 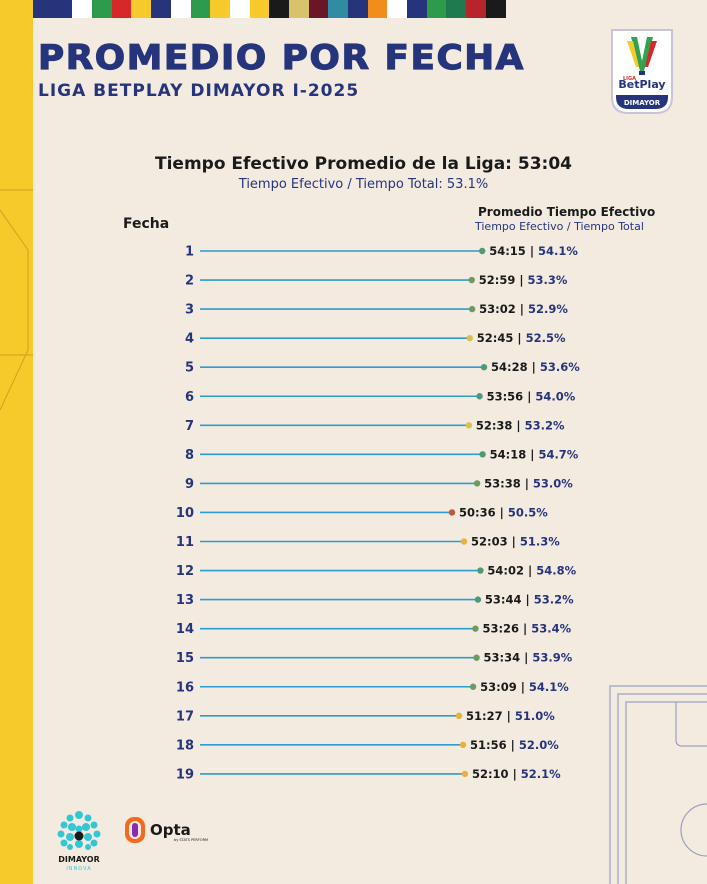 I want to click on time-value: 53:38 |, so click(x=508, y=483).